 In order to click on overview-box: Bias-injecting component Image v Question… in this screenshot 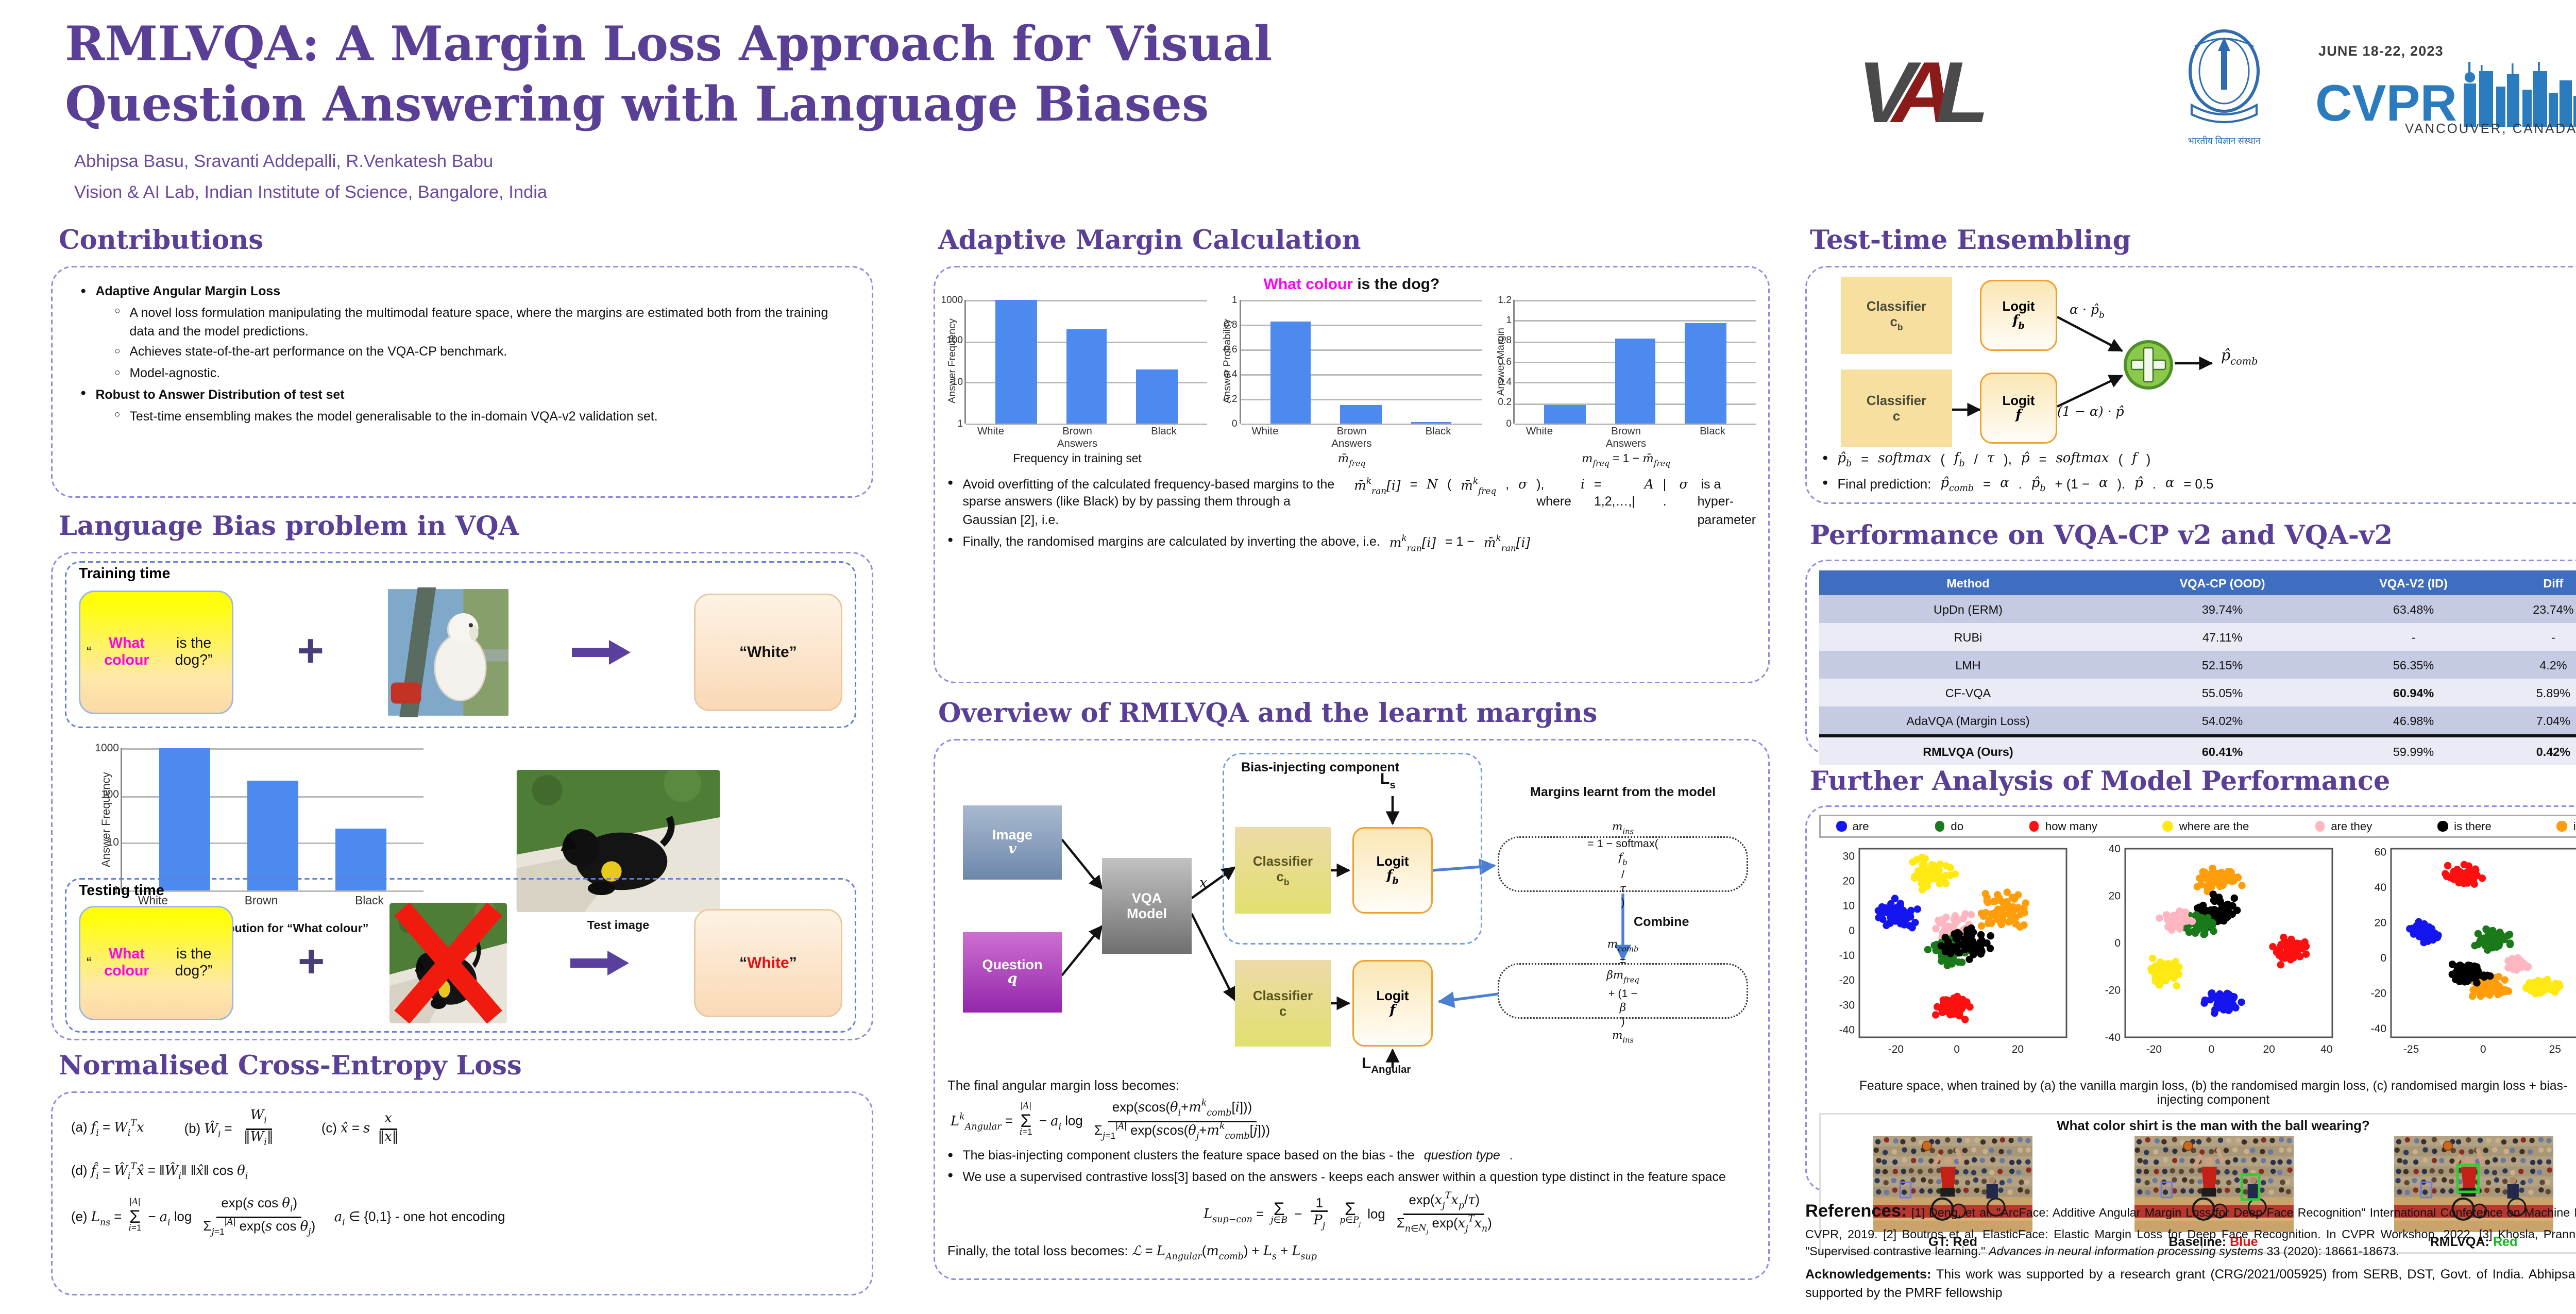, I will do `click(1352, 1009)`.